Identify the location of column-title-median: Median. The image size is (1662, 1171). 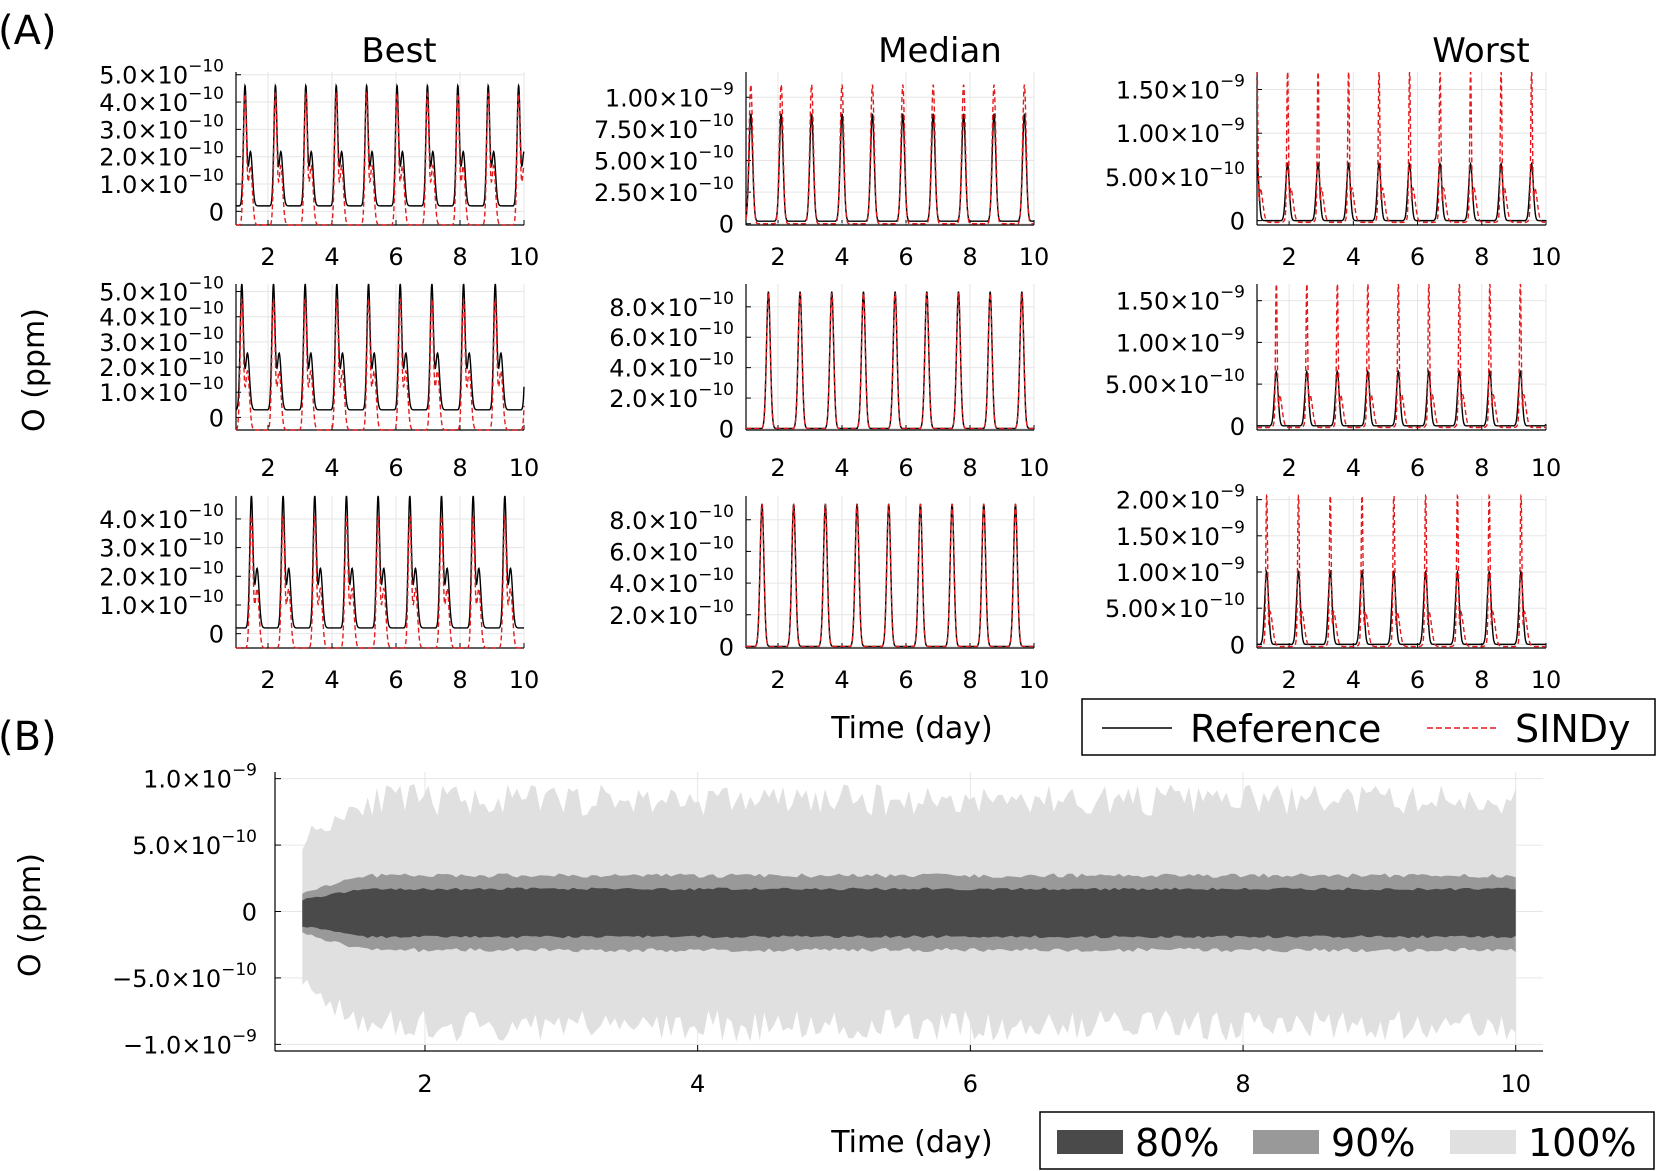
(940, 51).